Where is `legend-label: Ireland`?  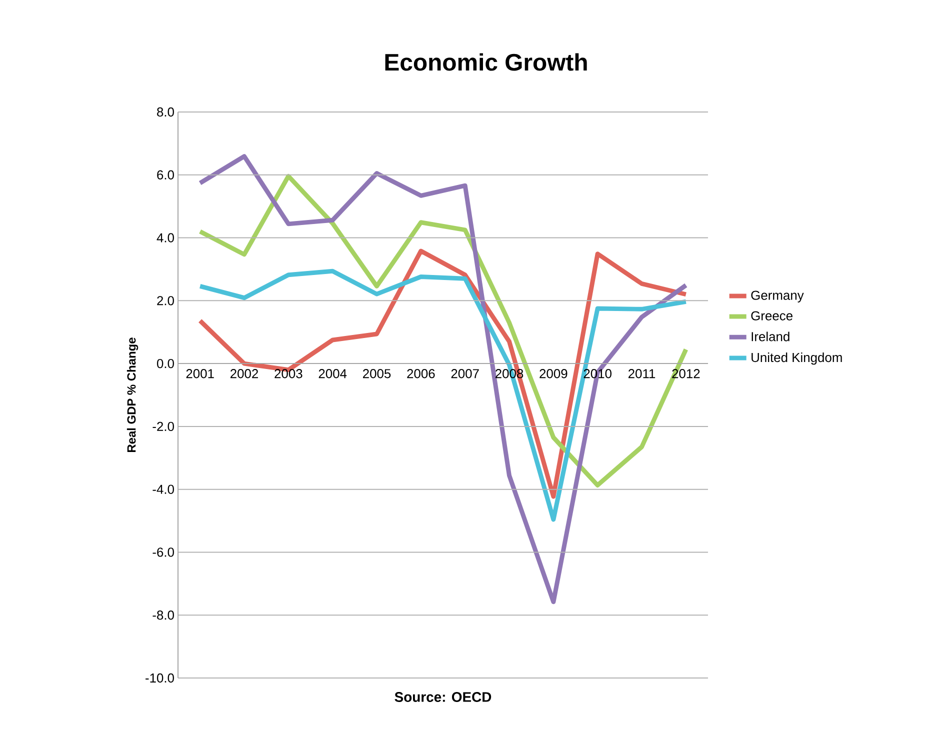
legend-label: Ireland is located at coordinates (771, 337).